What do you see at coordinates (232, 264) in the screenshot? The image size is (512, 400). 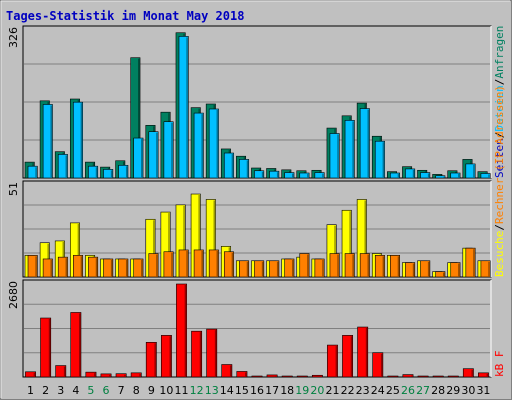 I see `bar-middle-rechner-ip-adressen--day-14-side` at bounding box center [232, 264].